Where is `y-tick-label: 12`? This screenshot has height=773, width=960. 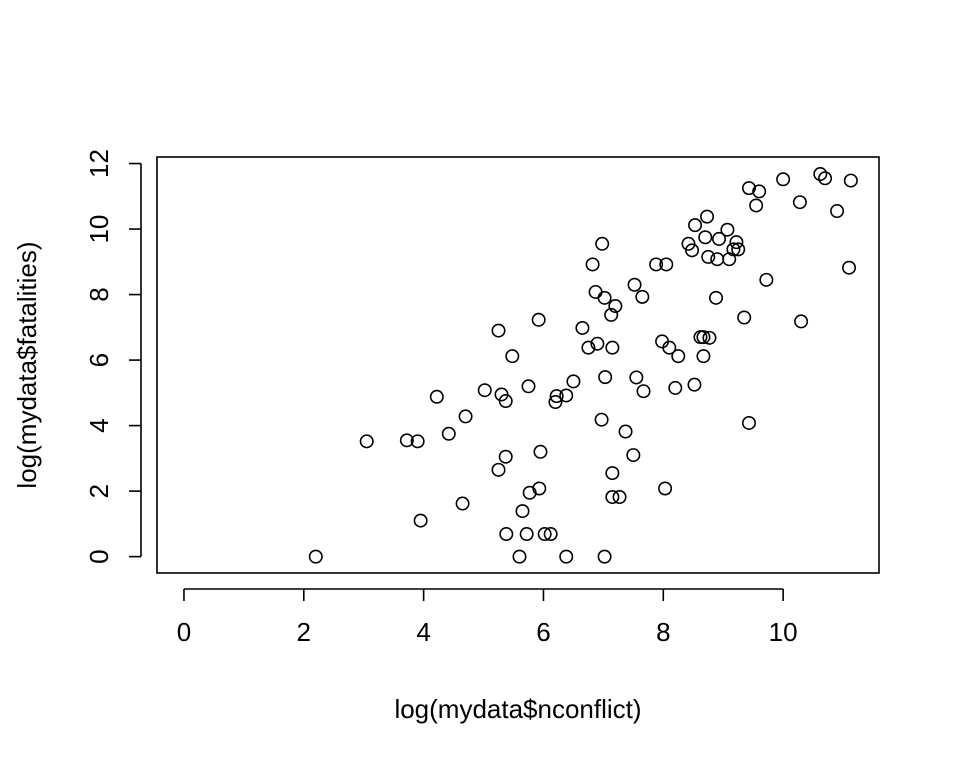
y-tick-label: 12 is located at coordinates (99, 163).